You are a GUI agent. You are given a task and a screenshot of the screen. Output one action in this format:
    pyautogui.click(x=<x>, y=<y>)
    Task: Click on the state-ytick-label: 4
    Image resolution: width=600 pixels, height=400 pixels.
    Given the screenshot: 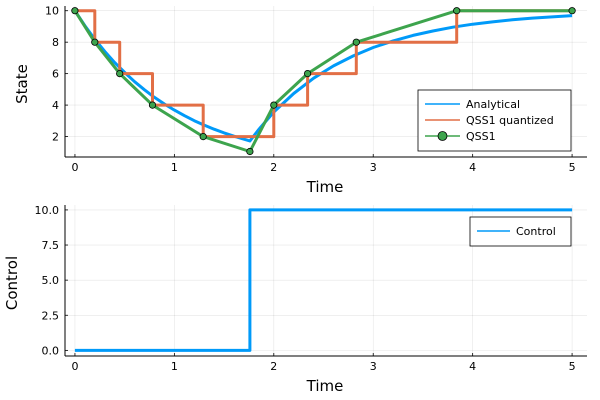 What is the action you would take?
    pyautogui.click(x=55, y=105)
    